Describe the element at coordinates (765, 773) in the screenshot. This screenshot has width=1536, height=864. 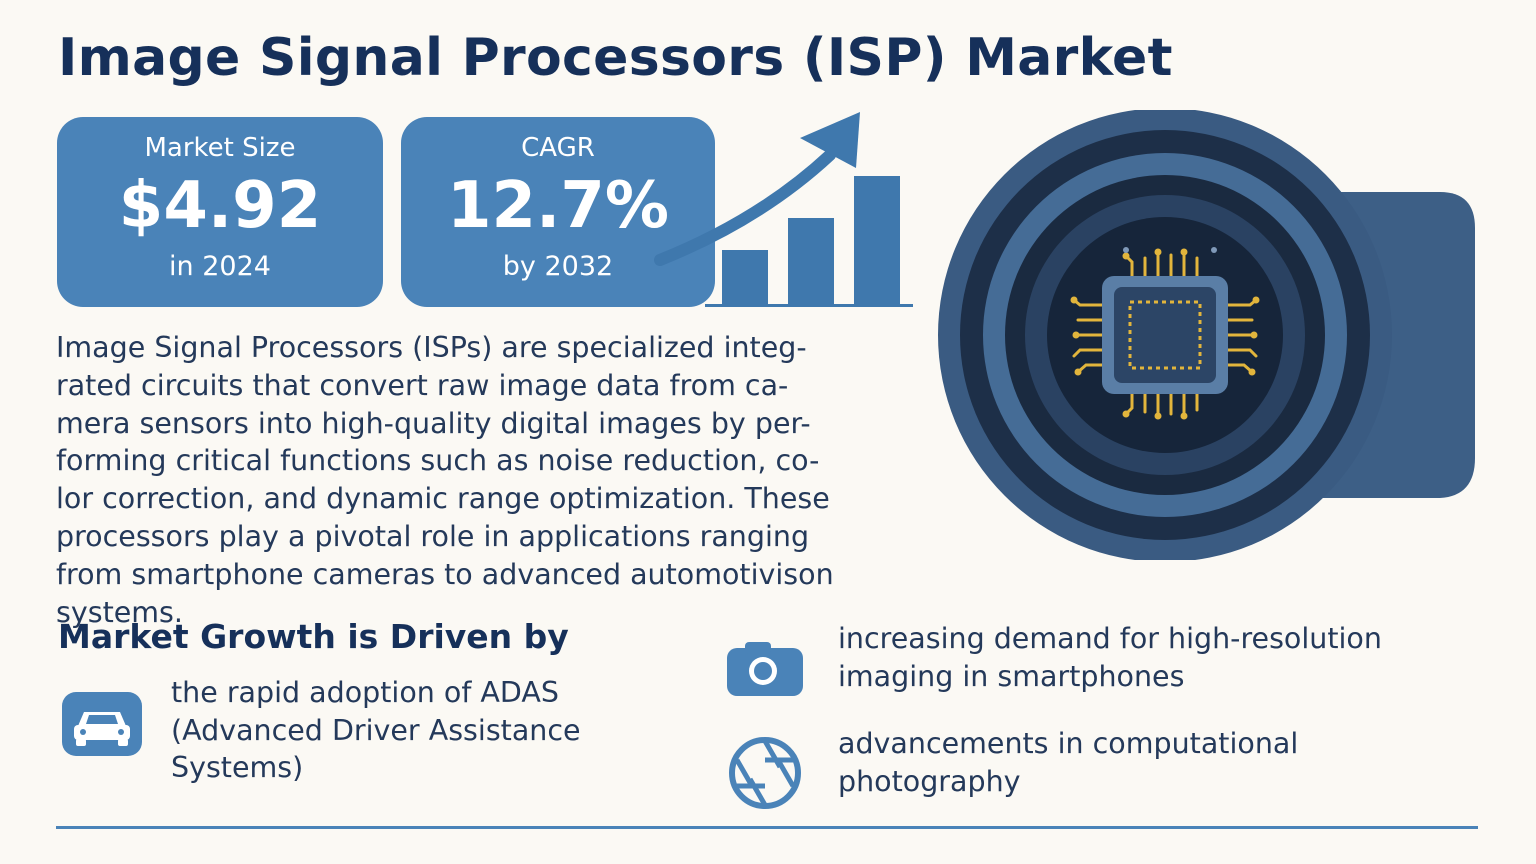
I see `aperture-icon` at that location.